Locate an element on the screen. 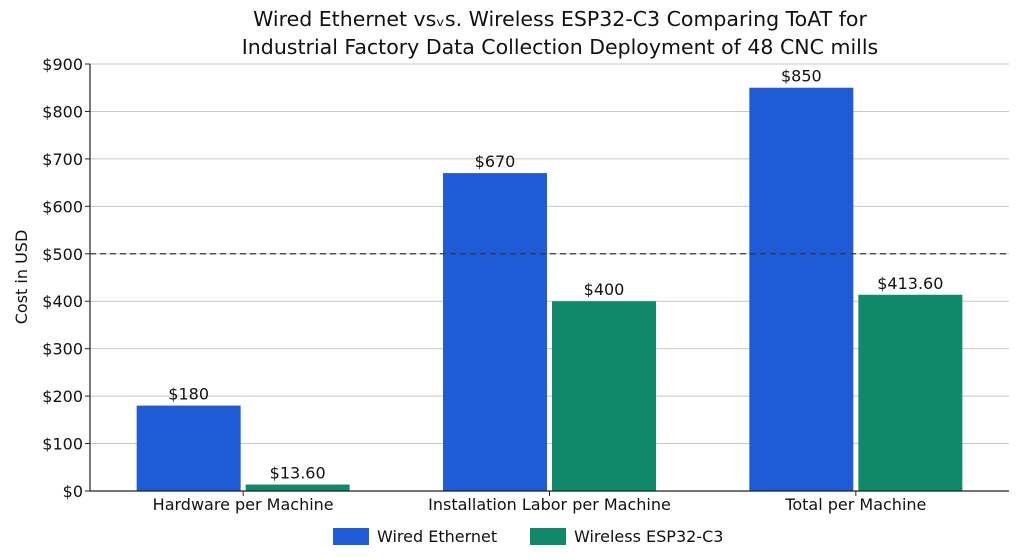 The width and height of the screenshot is (1024, 559). y-tick-label: $800 is located at coordinates (62, 111).